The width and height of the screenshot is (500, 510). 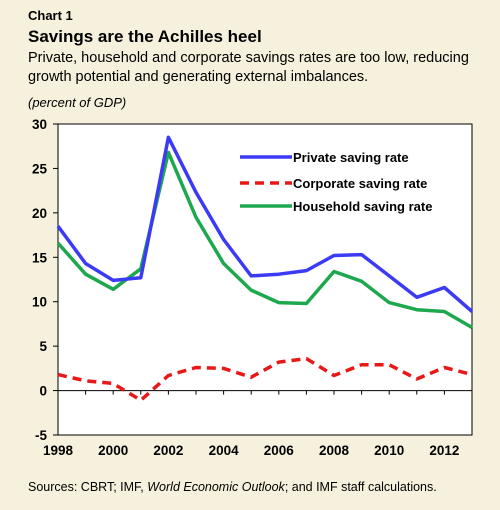 What do you see at coordinates (145, 36) in the screenshot?
I see `chart-title: Savings are the Achilles heel` at bounding box center [145, 36].